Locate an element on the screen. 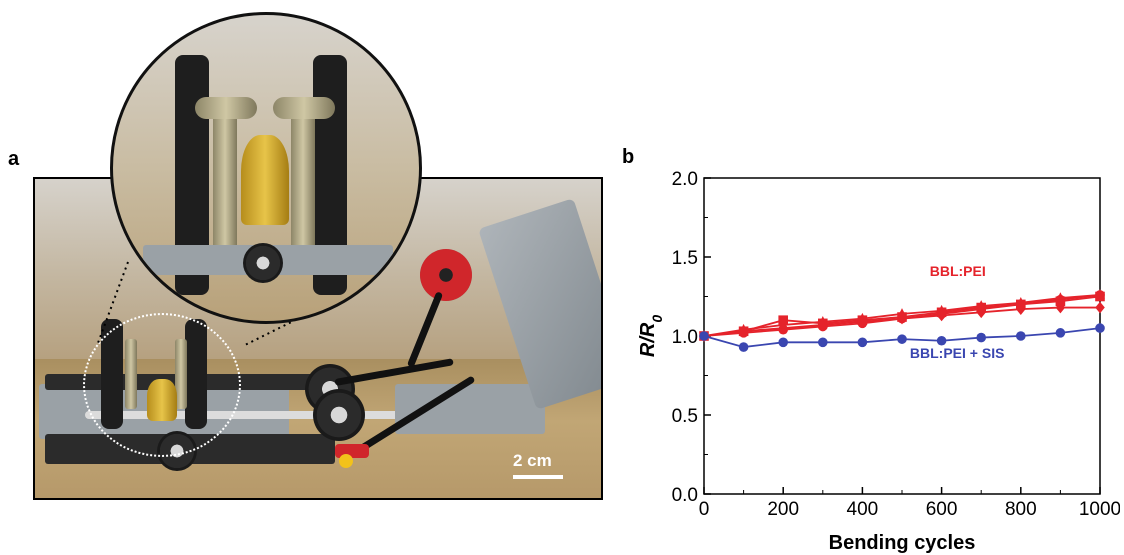 The image size is (1124, 555). inset-wheel is located at coordinates (263, 263).